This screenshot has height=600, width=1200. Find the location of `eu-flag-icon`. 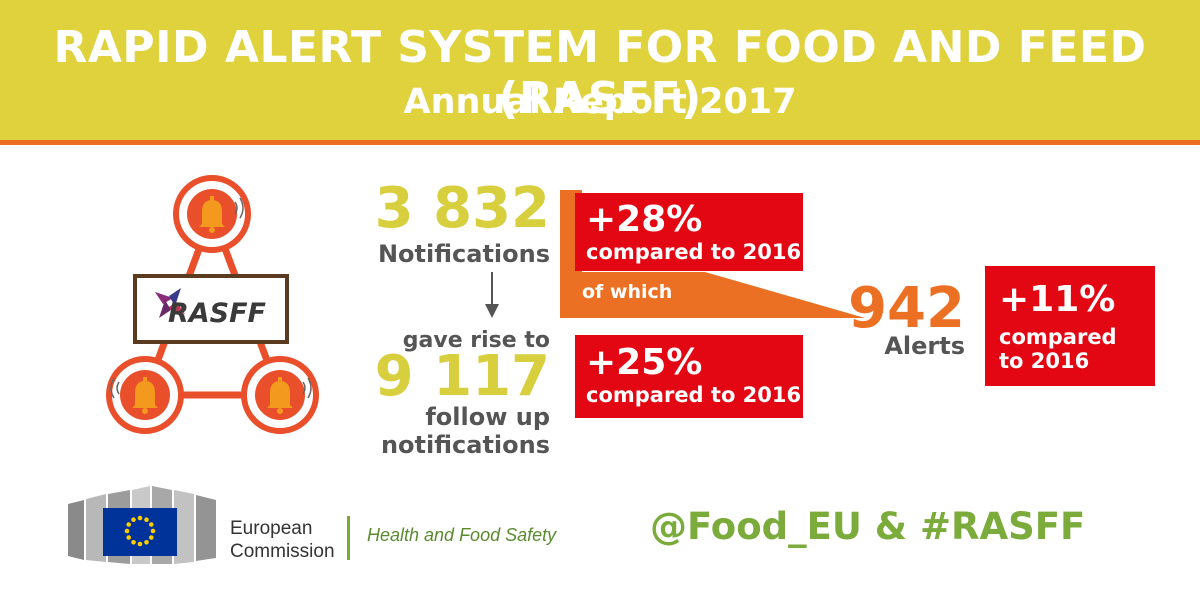

eu-flag-icon is located at coordinates (140, 532).